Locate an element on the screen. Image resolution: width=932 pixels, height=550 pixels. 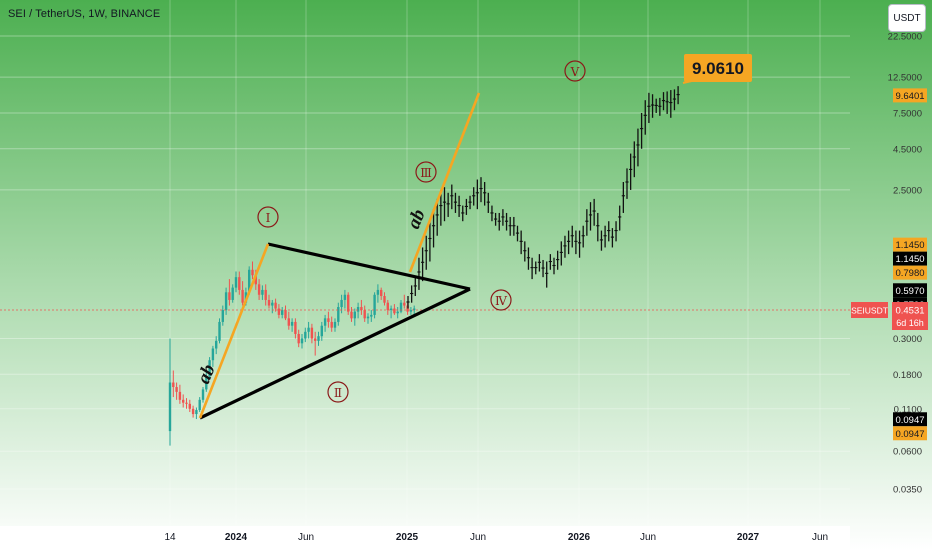
target-callout-box is located at coordinates (718, 68).